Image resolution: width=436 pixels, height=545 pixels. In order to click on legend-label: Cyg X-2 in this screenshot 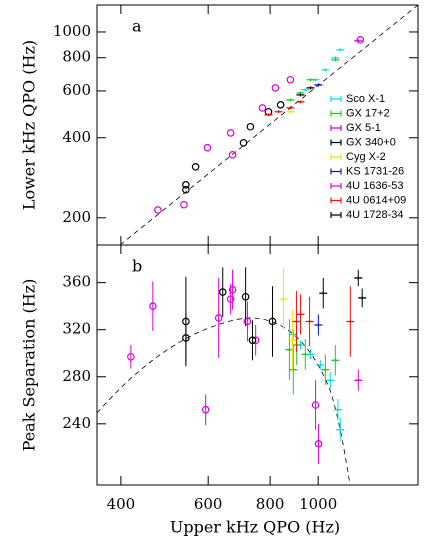, I will do `click(366, 157)`.